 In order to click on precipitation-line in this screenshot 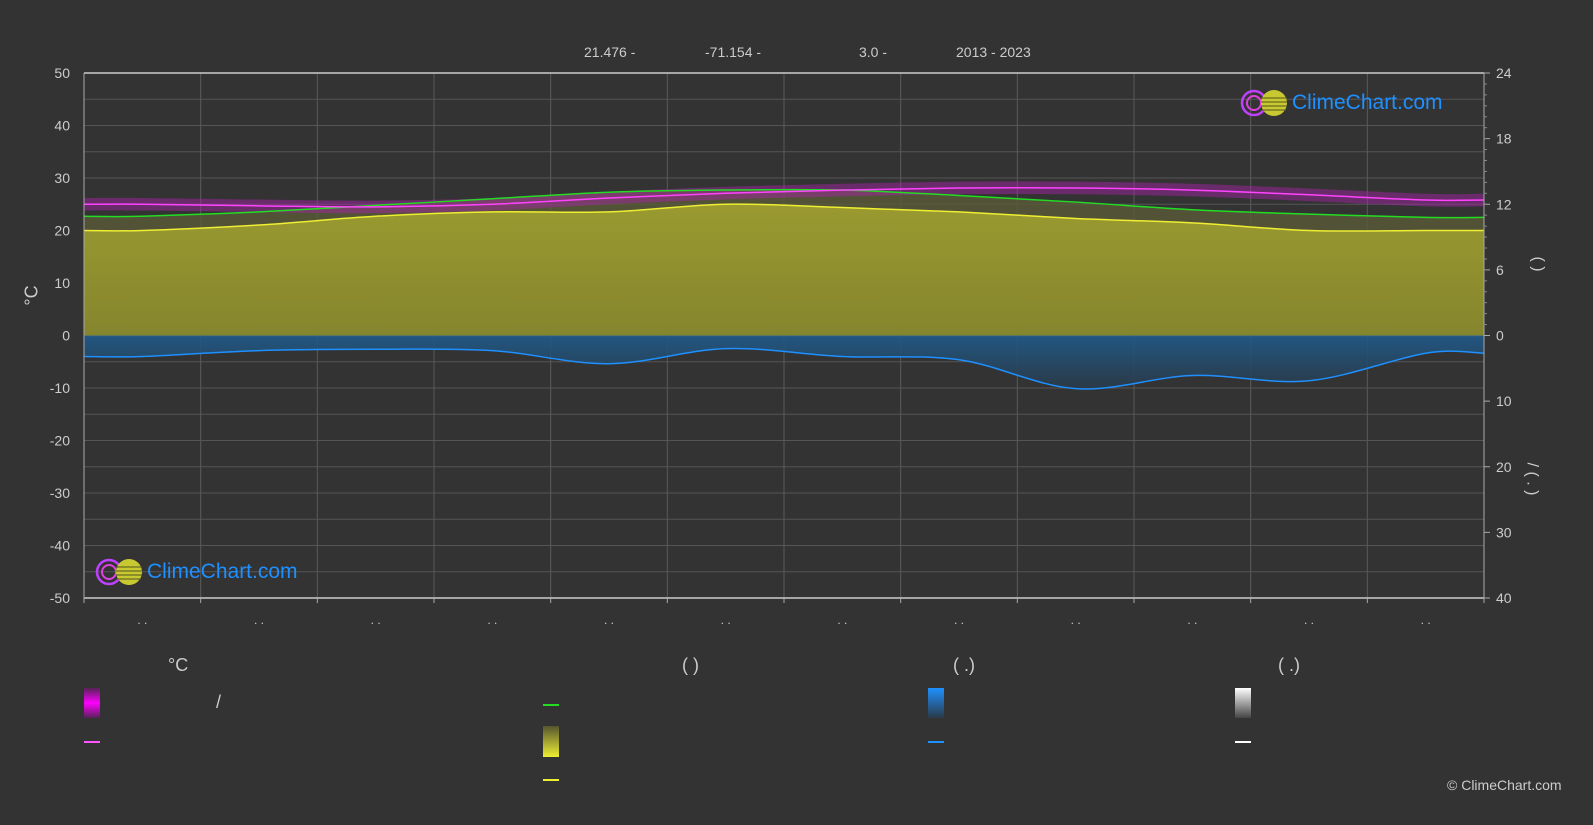, I will do `click(784, 368)`.